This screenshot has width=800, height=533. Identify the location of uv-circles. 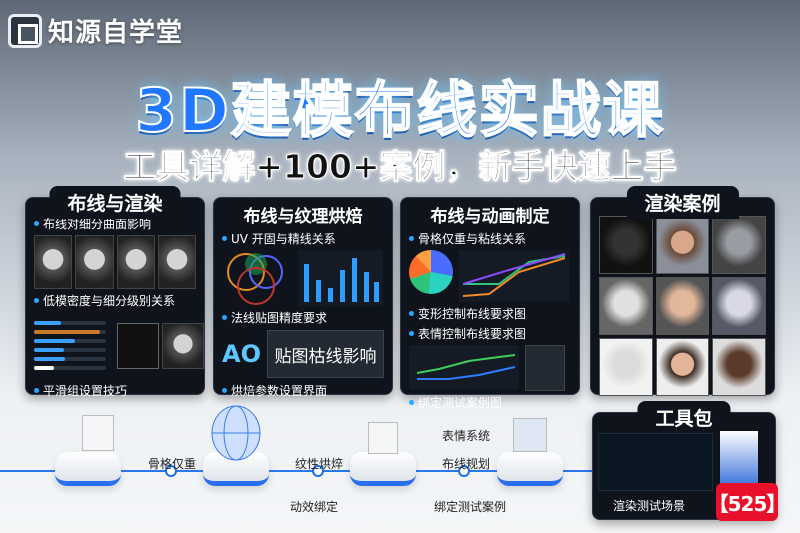
(255, 279).